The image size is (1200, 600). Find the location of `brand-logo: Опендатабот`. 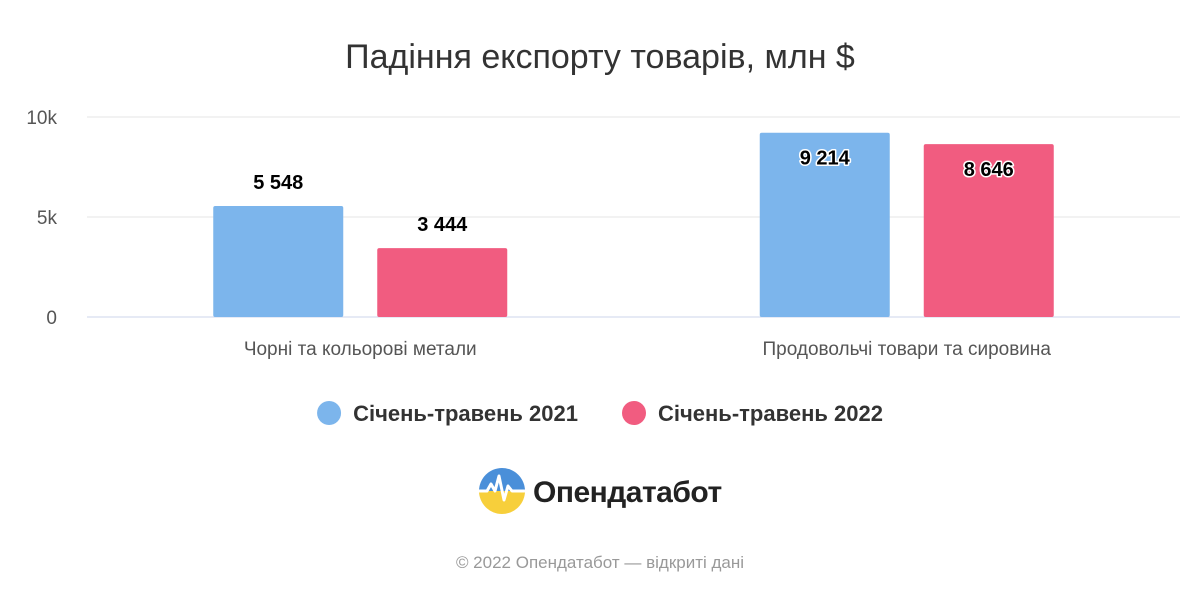

brand-logo: Опендатабот is located at coordinates (600, 491).